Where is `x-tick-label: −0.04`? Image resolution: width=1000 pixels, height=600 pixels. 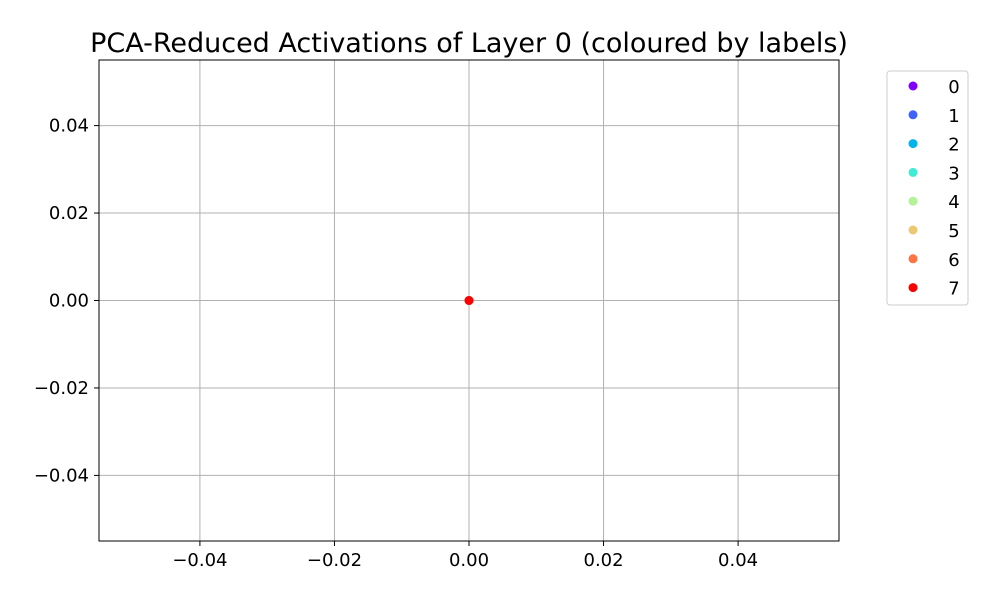
x-tick-label: −0.04 is located at coordinates (199, 560).